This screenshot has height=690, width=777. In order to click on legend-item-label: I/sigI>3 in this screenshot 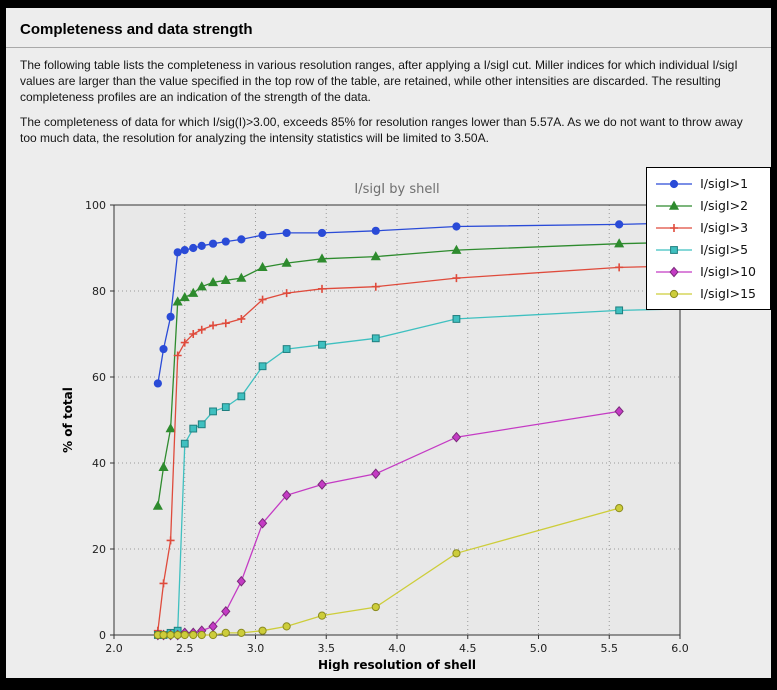, I will do `click(724, 228)`.